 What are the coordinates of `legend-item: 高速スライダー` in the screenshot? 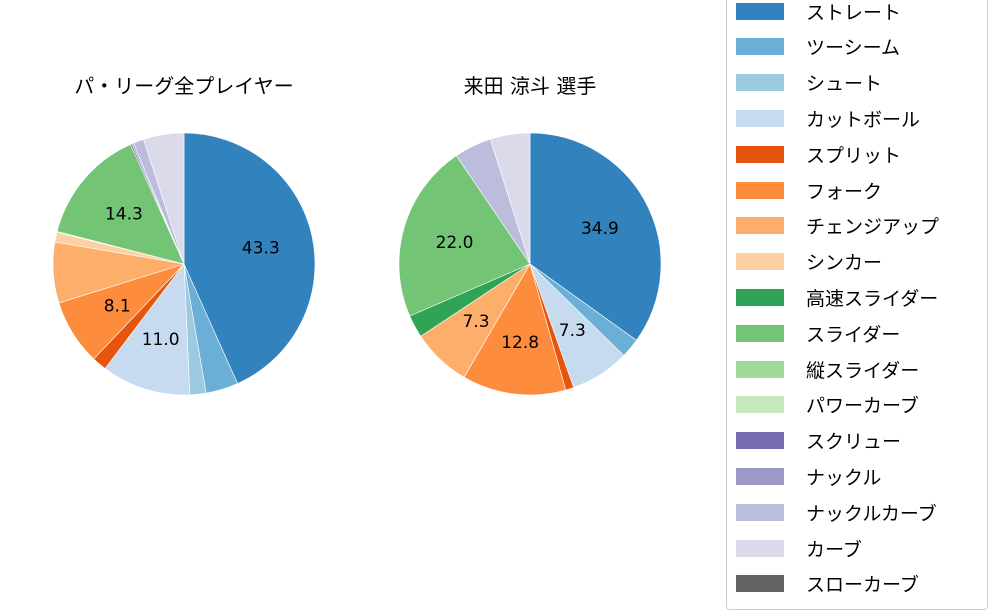 It's located at (837, 297).